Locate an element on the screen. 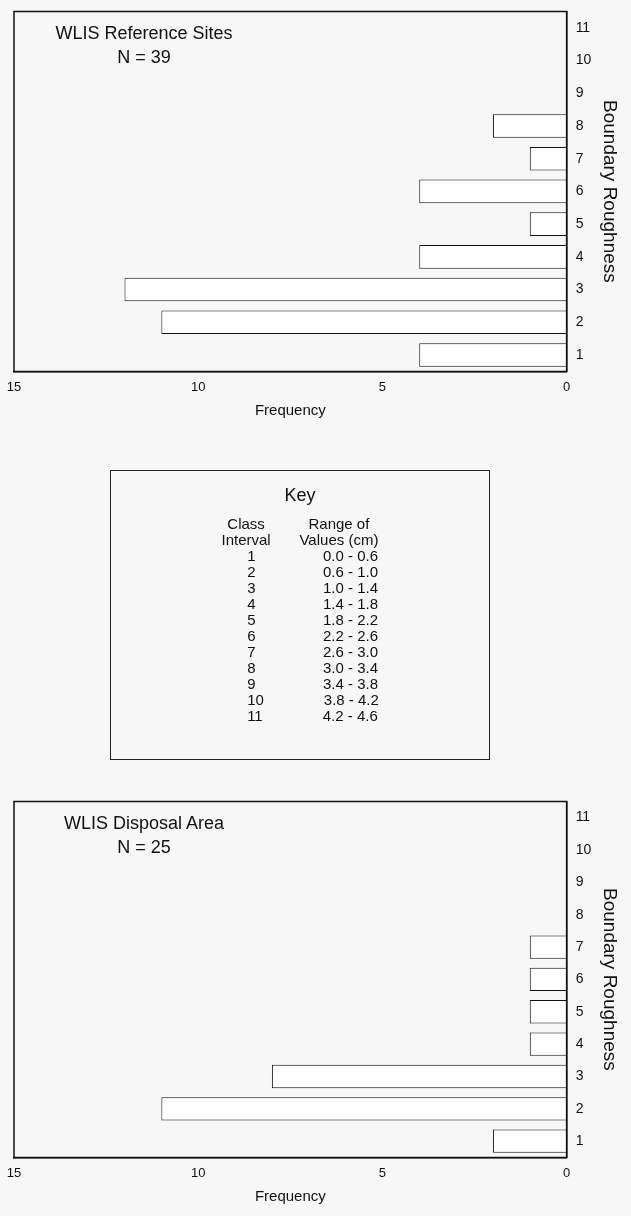 The width and height of the screenshot is (631, 1216). text: Range of Values (cm) is located at coordinates (339, 531).